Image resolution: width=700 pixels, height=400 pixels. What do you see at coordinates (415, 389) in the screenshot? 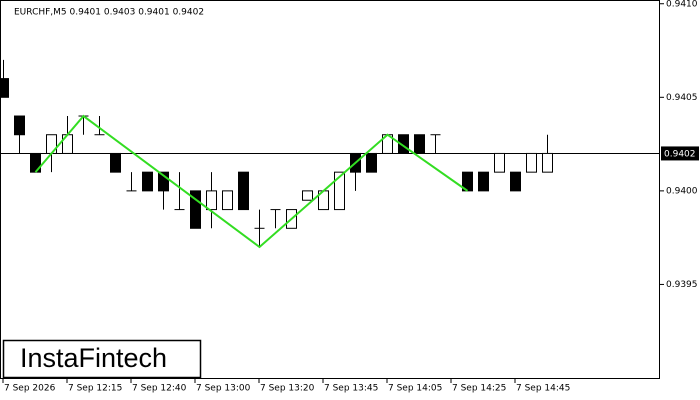
I see `x-tick-label: 7 Sep 14:05` at bounding box center [415, 389].